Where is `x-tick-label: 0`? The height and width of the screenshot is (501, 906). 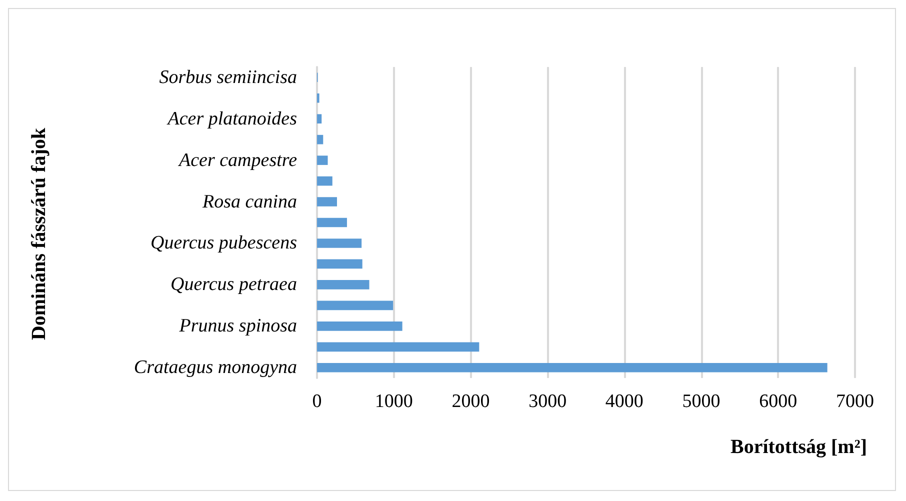
x-tick-label: 0 is located at coordinates (317, 401).